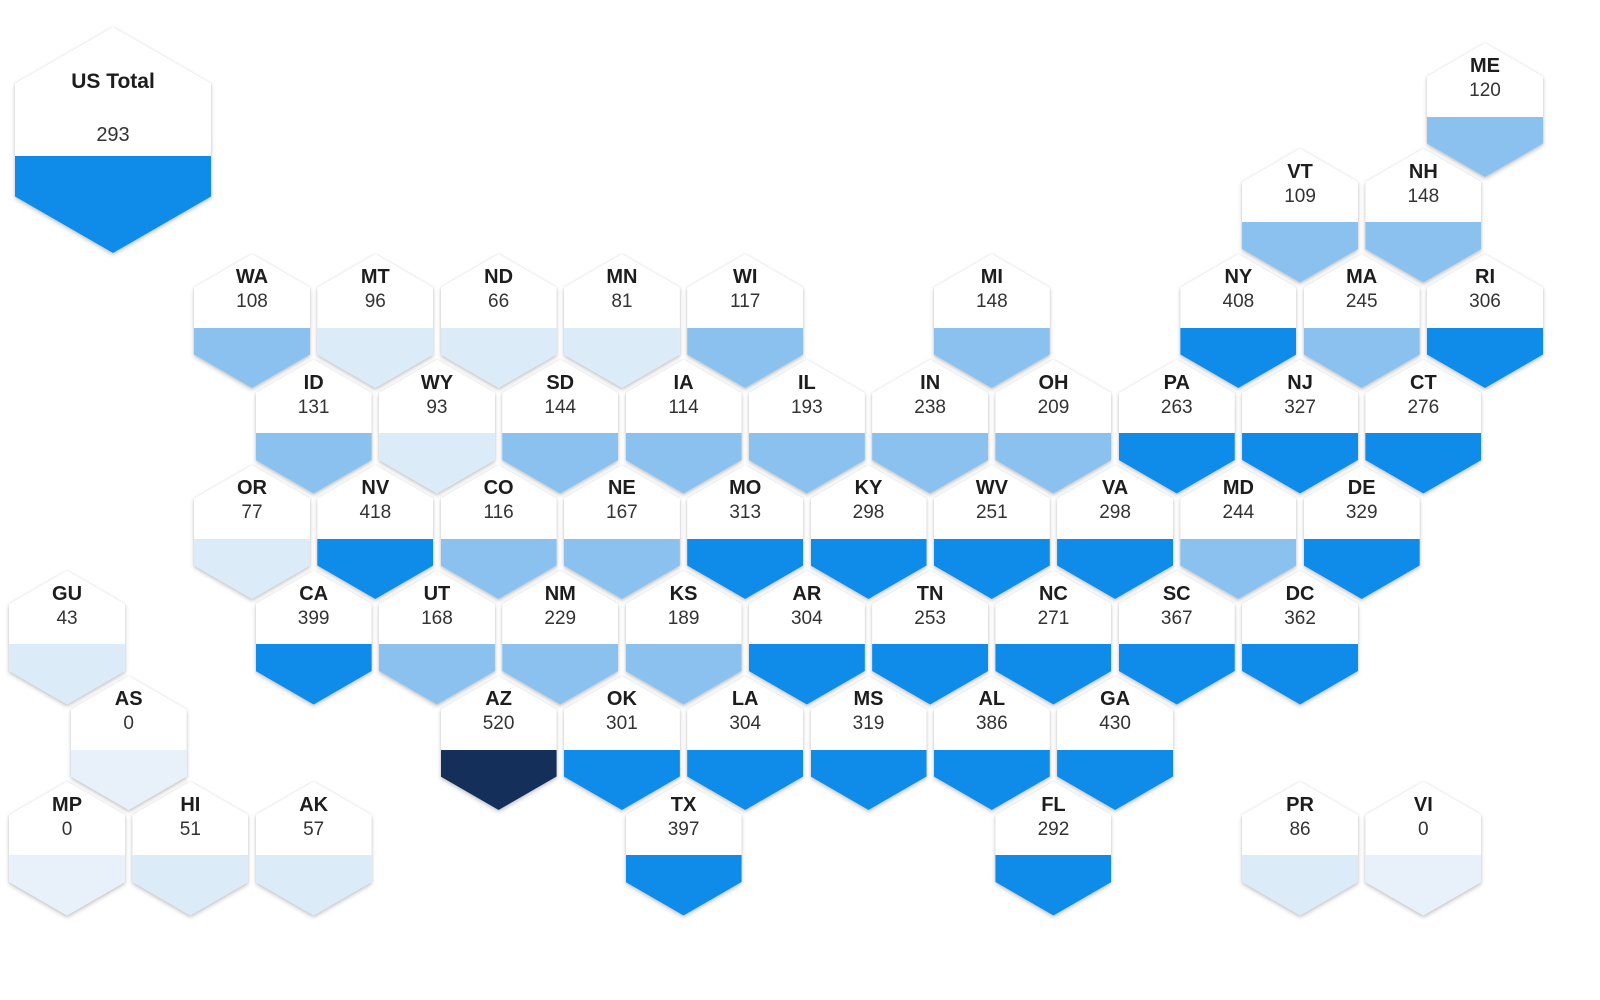 The width and height of the screenshot is (1600, 1000). I want to click on state-value: 114, so click(683, 407).